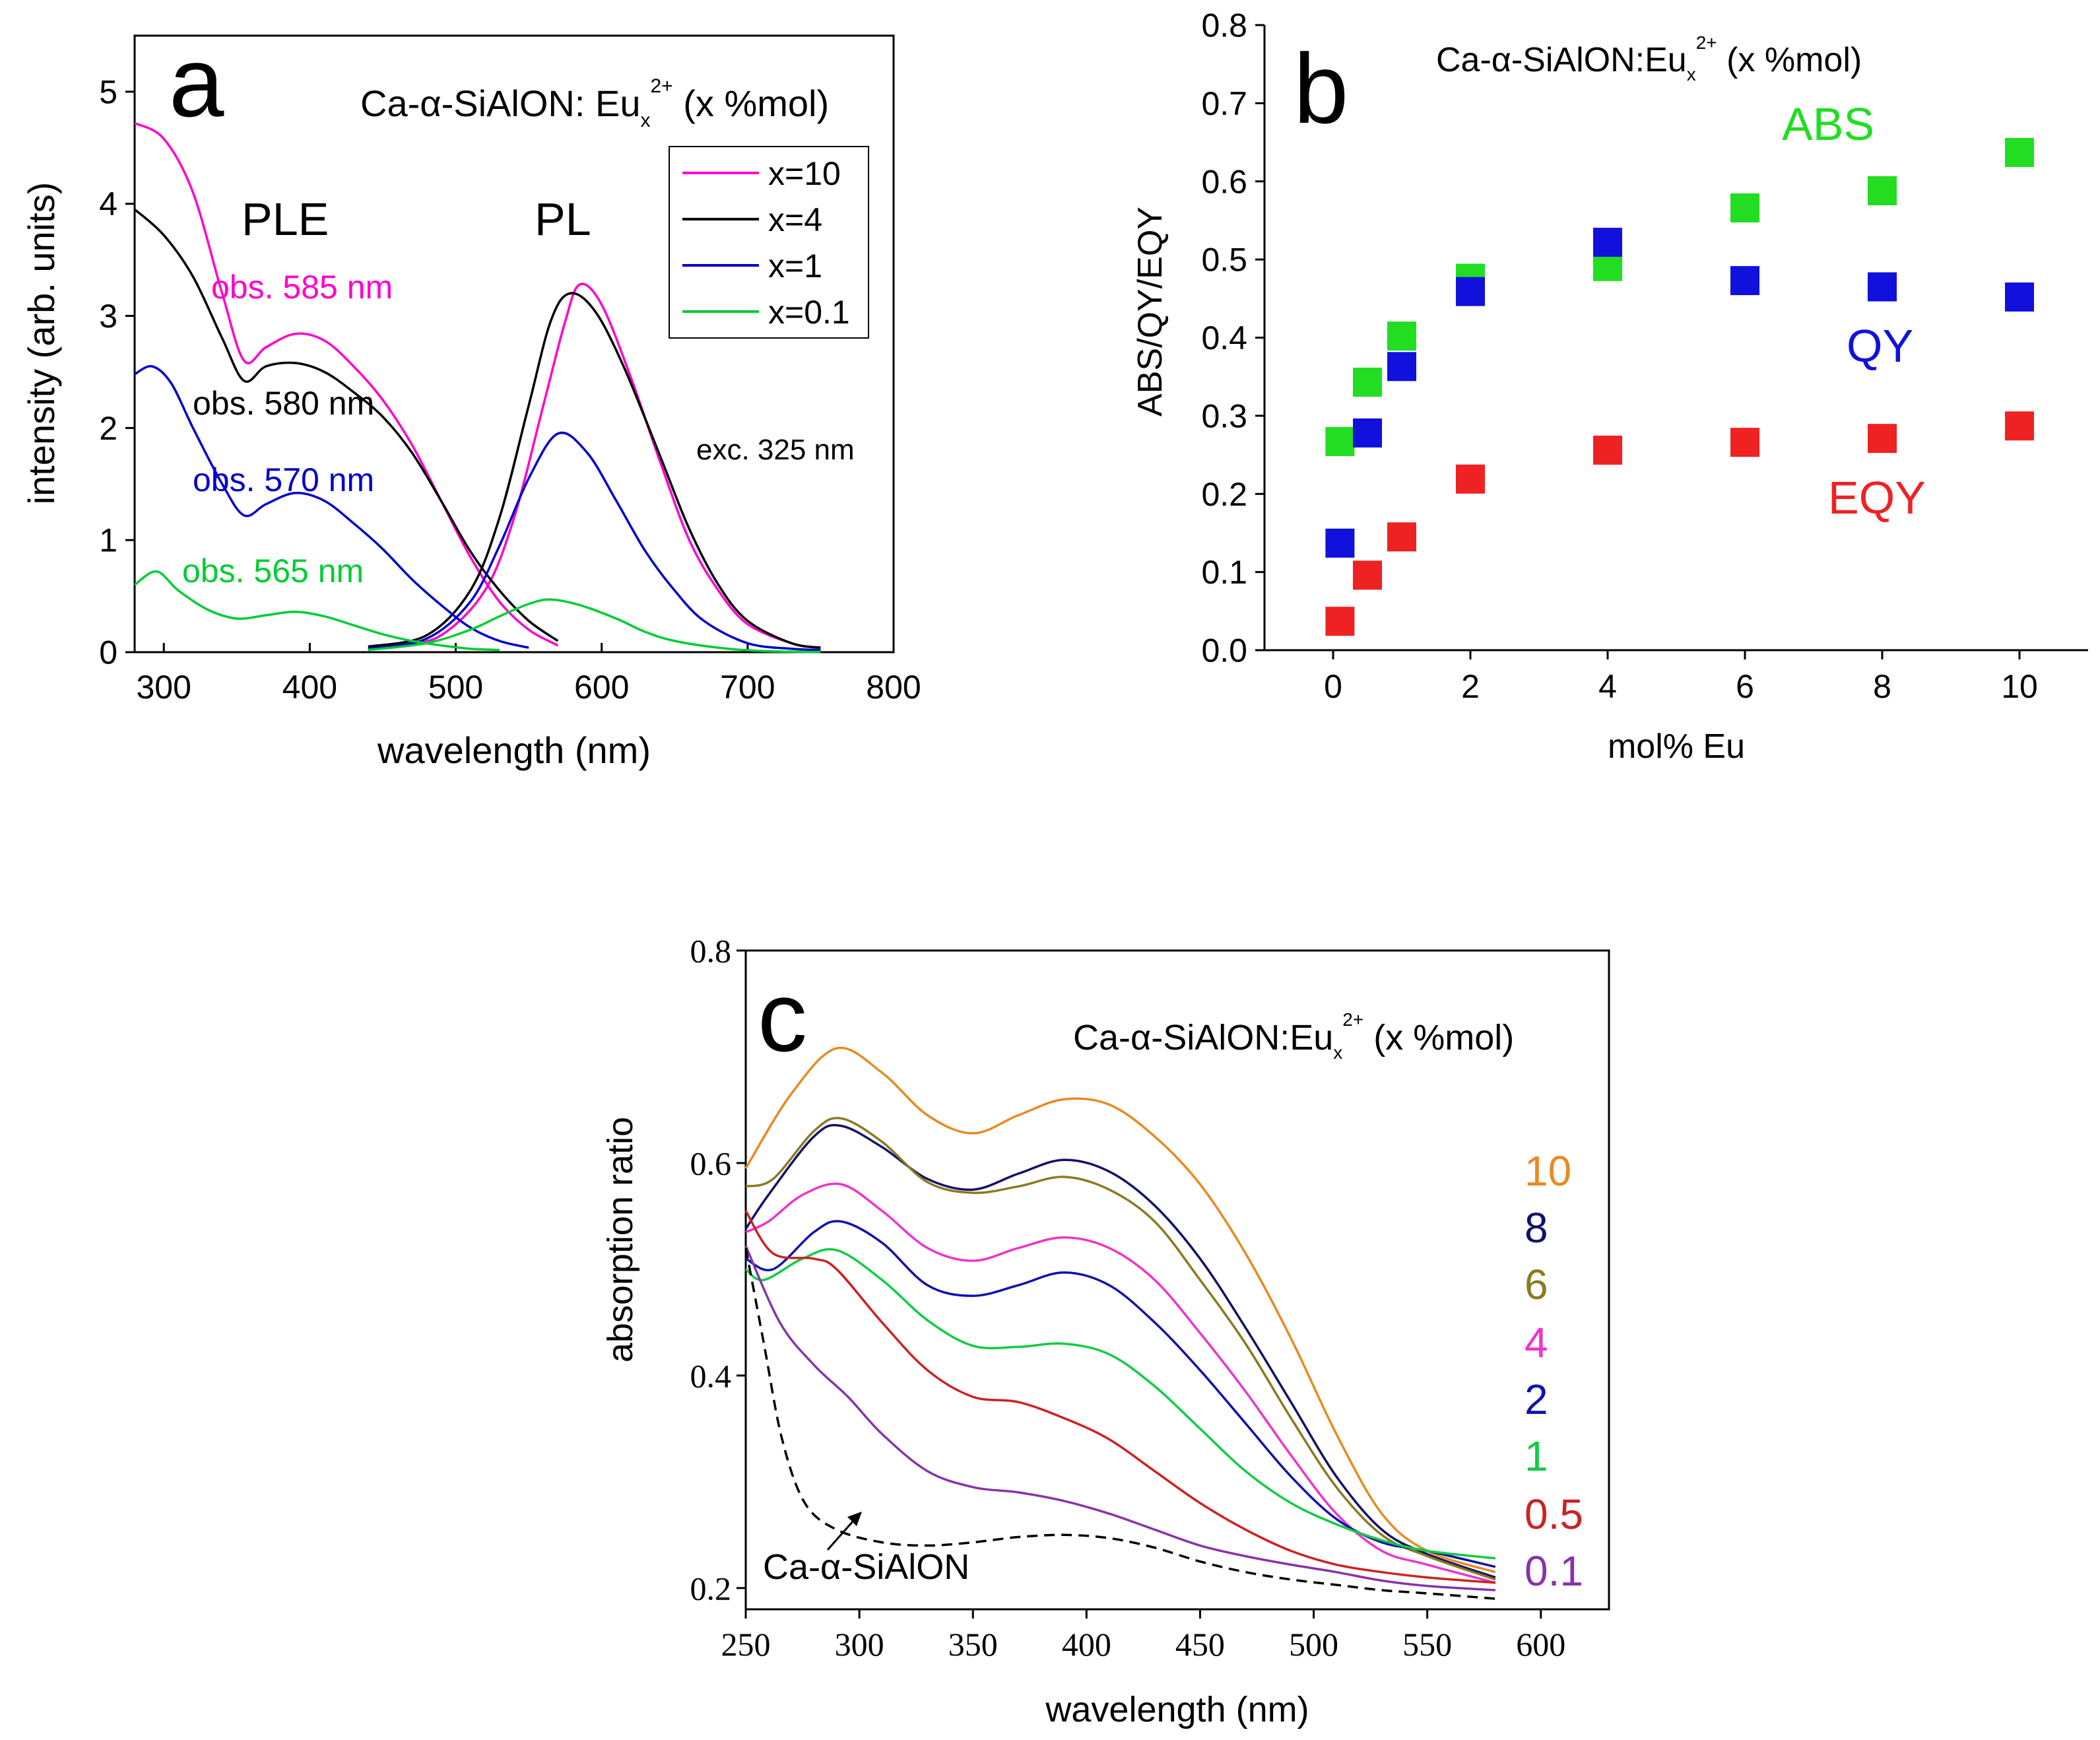  What do you see at coordinates (1536, 1343) in the screenshot?
I see `legend-c-4: 4` at bounding box center [1536, 1343].